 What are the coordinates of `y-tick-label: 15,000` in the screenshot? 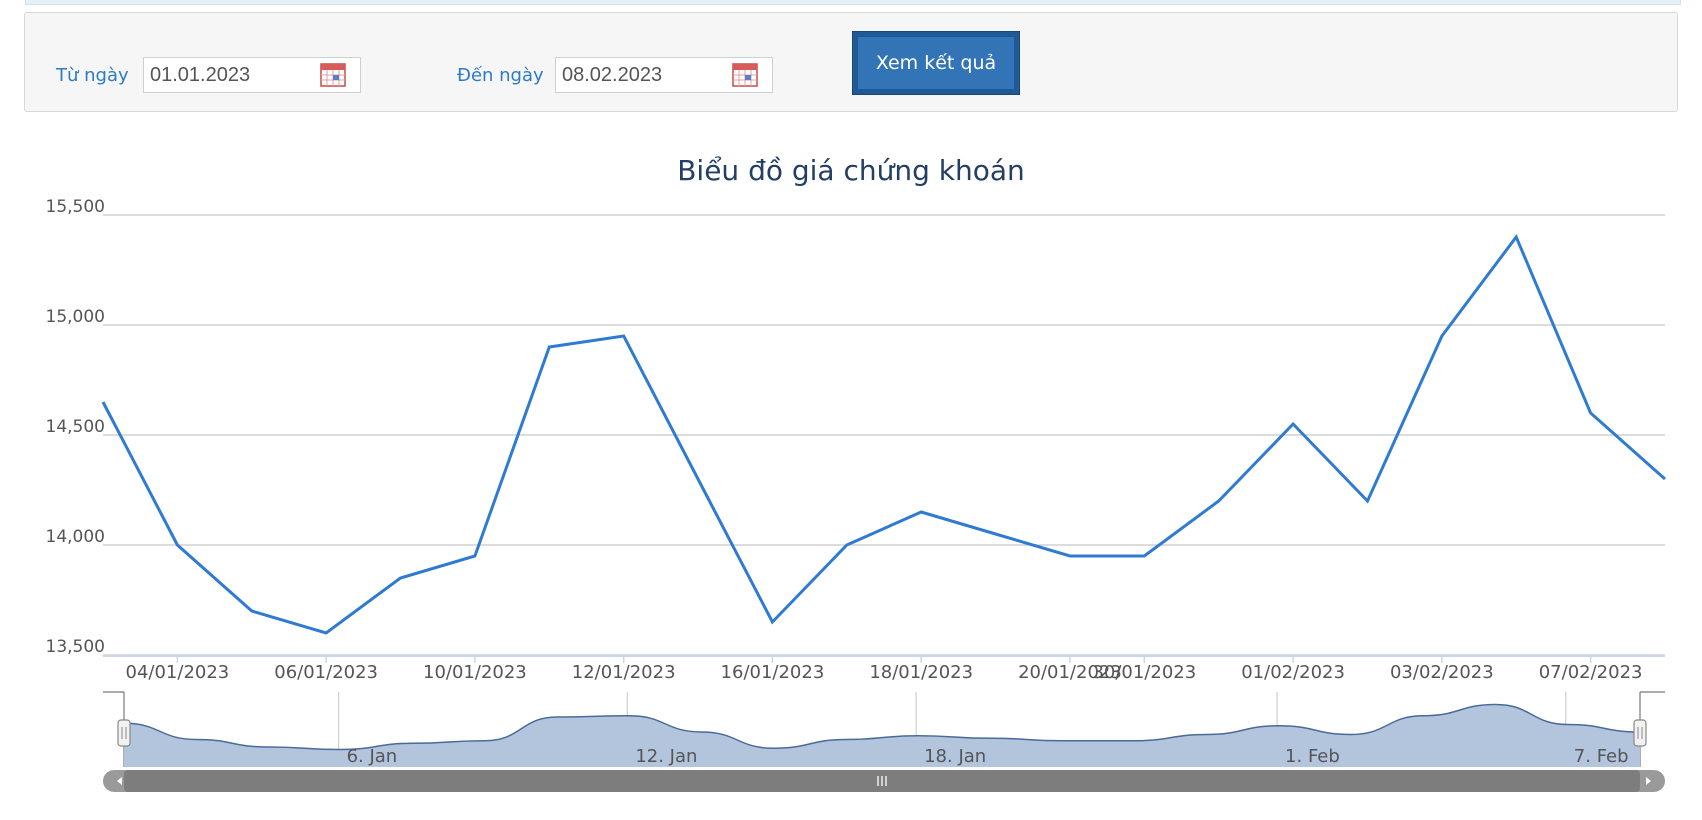 It's located at (75, 317).